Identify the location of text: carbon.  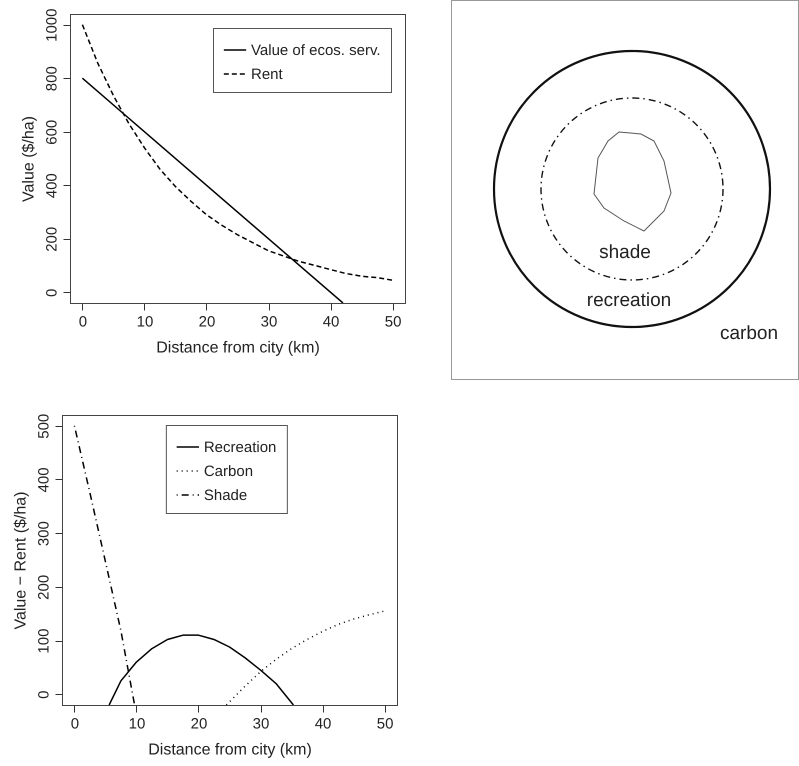
(749, 333).